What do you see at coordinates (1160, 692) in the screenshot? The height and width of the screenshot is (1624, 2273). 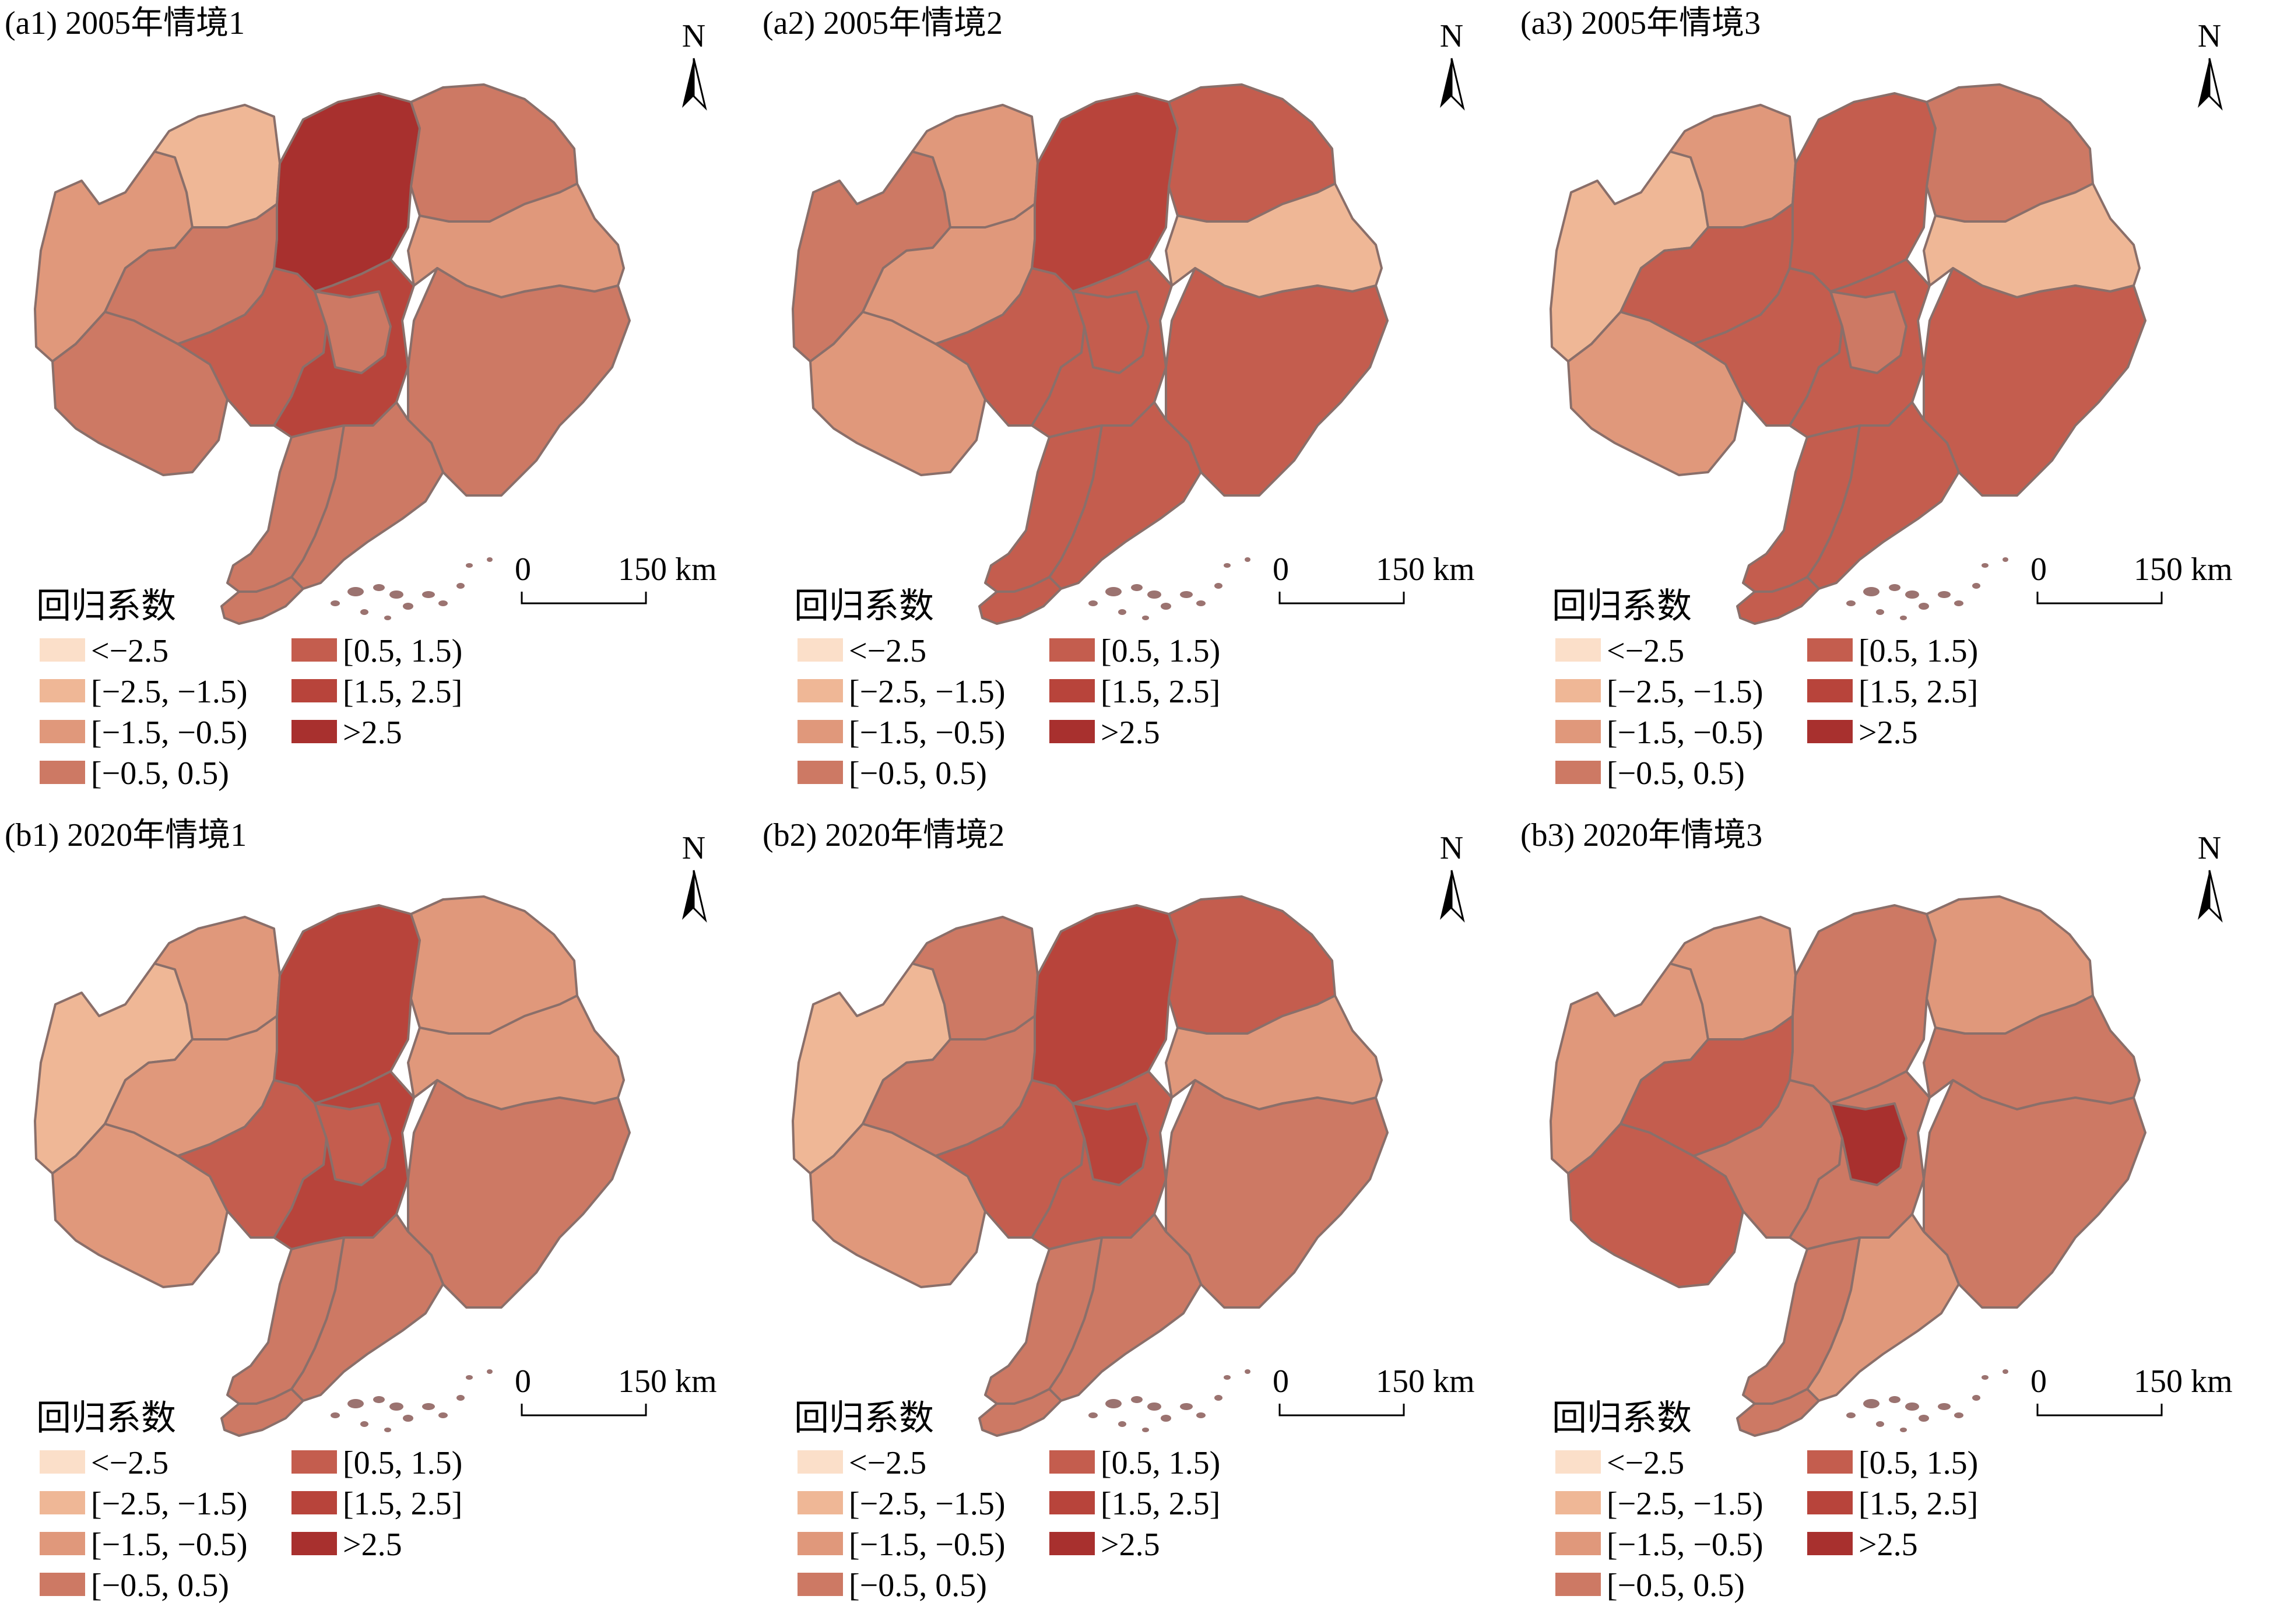 I see `legend-label: [1.5, 2.5]` at bounding box center [1160, 692].